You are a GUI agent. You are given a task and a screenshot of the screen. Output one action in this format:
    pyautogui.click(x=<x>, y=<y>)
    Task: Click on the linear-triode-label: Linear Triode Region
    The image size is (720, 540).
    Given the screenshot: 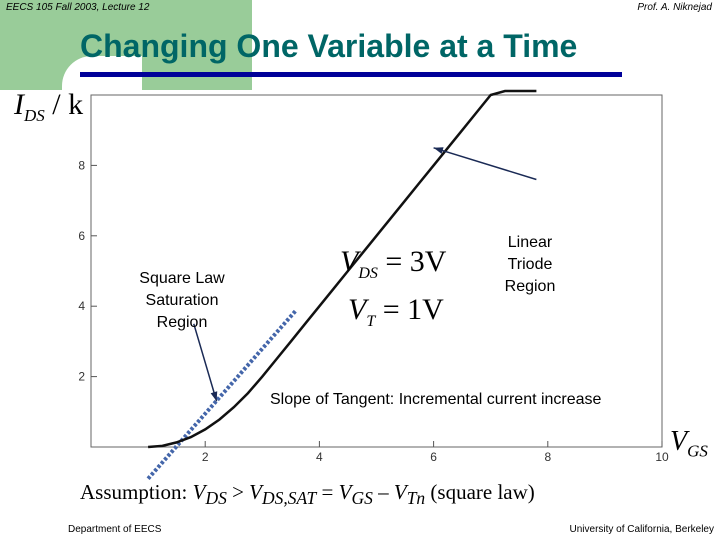 What is the action you would take?
    pyautogui.click(x=530, y=264)
    